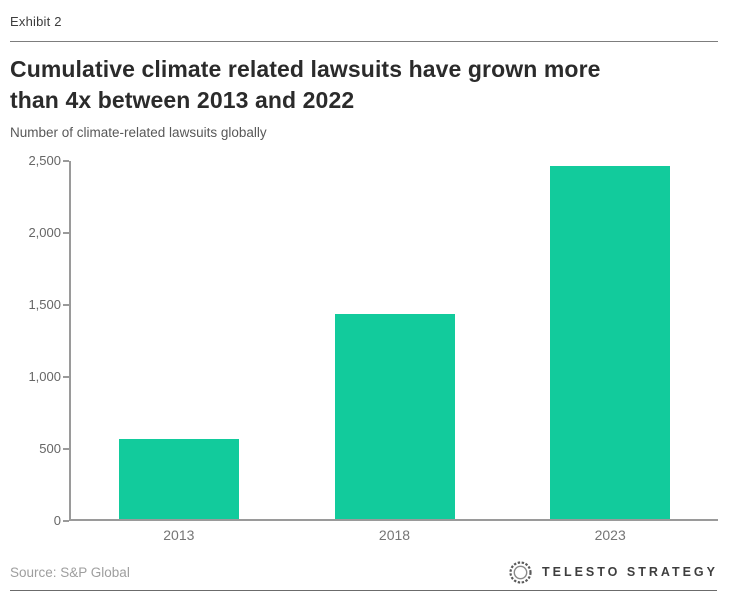 The height and width of the screenshot is (607, 732). Describe the element at coordinates (50, 448) in the screenshot. I see `y-axis-tick-label: 500` at that location.